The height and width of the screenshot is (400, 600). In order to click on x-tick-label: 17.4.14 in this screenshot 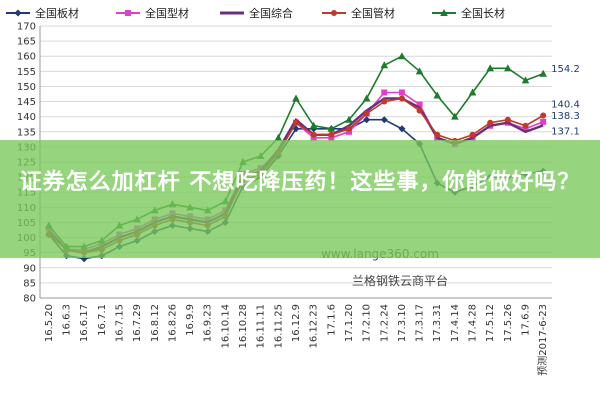, I will do `click(455, 323)`.